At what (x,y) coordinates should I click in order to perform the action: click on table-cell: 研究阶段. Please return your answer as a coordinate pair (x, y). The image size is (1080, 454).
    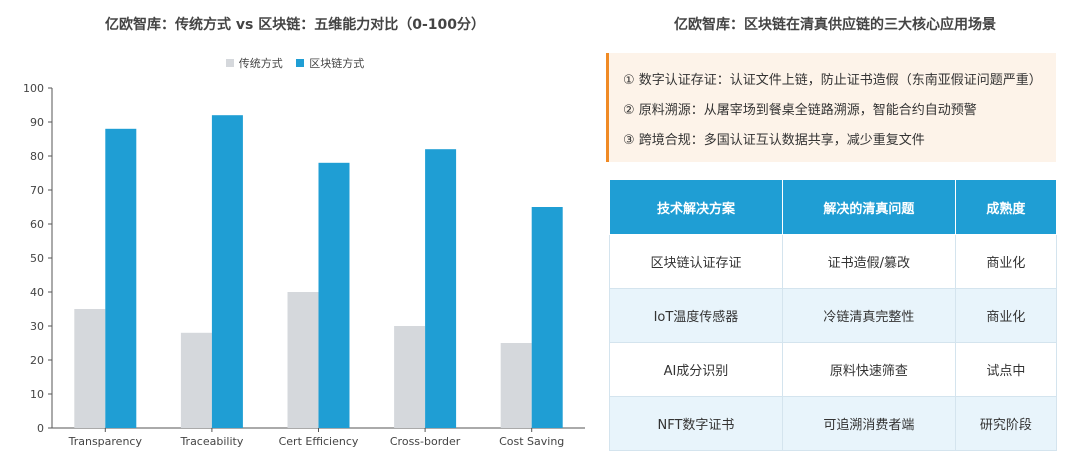
    Looking at the image, I should click on (1006, 423).